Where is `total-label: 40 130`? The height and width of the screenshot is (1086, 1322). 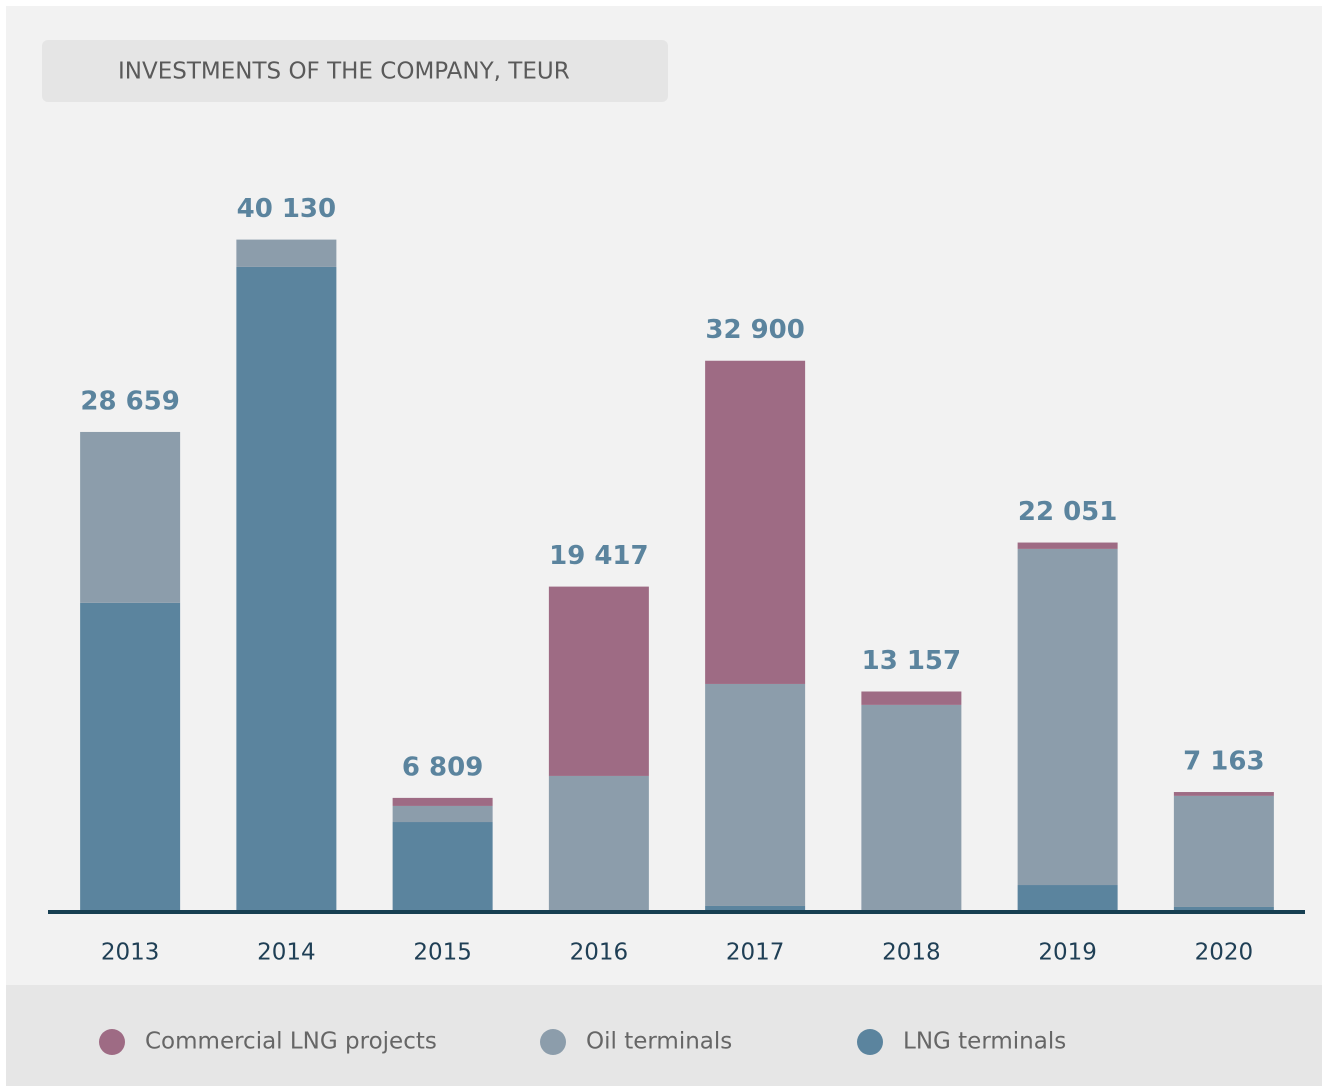 total-label: 40 130 is located at coordinates (287, 209).